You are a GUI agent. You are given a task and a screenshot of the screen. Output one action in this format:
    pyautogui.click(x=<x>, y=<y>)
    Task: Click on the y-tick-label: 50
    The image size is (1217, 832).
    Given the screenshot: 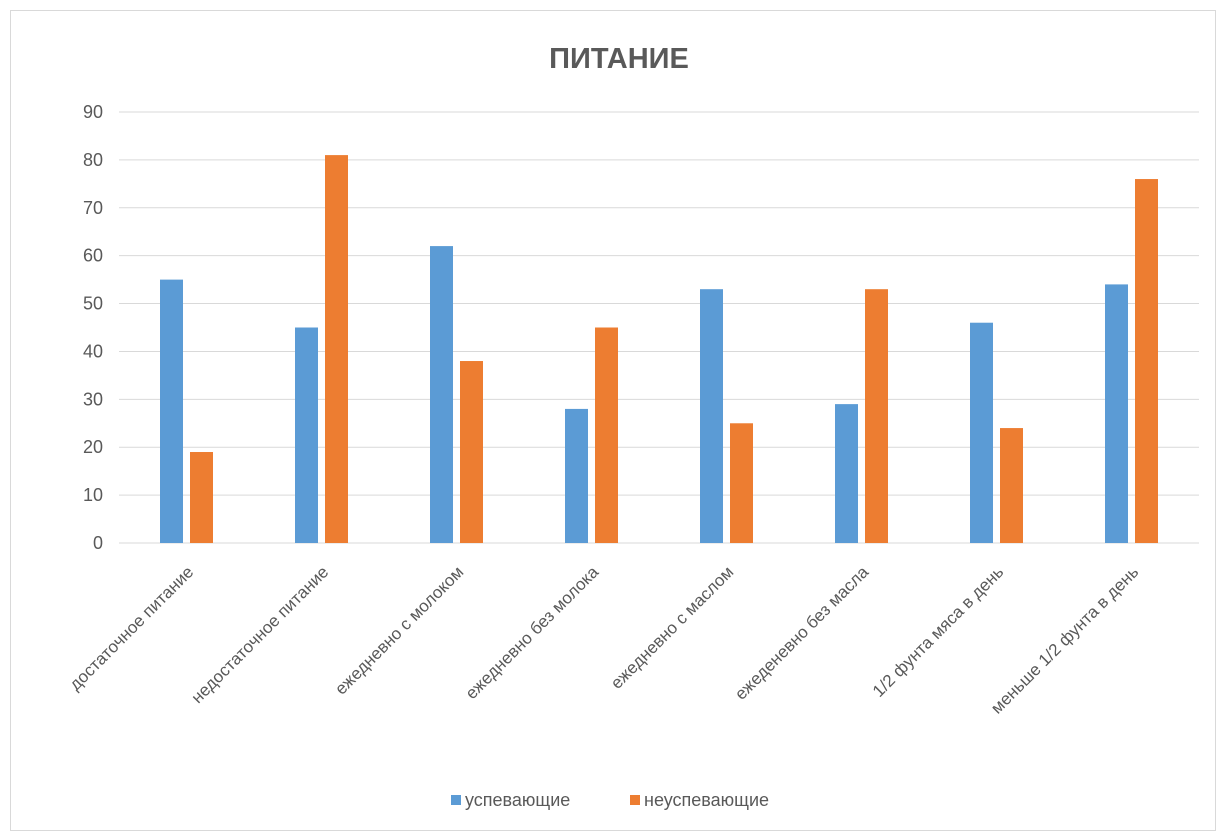 What is the action you would take?
    pyautogui.click(x=93, y=304)
    